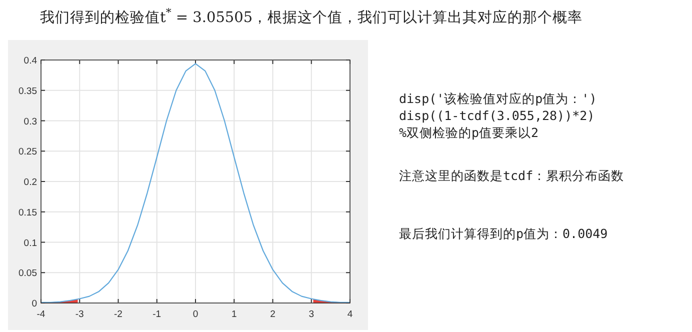 The height and width of the screenshot is (332, 692). I want to click on y-tick-label: 0.4, so click(30, 61).